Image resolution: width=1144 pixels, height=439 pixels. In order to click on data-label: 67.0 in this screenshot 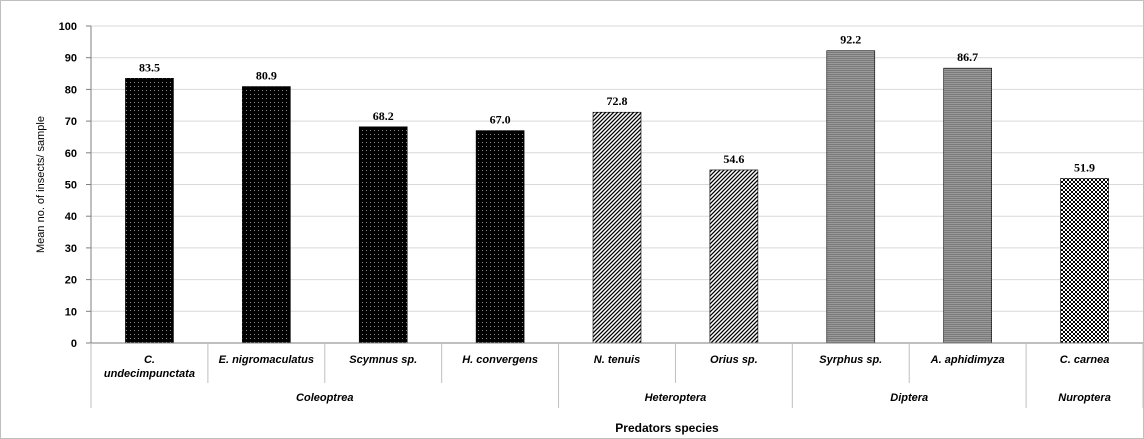, I will do `click(500, 120)`.